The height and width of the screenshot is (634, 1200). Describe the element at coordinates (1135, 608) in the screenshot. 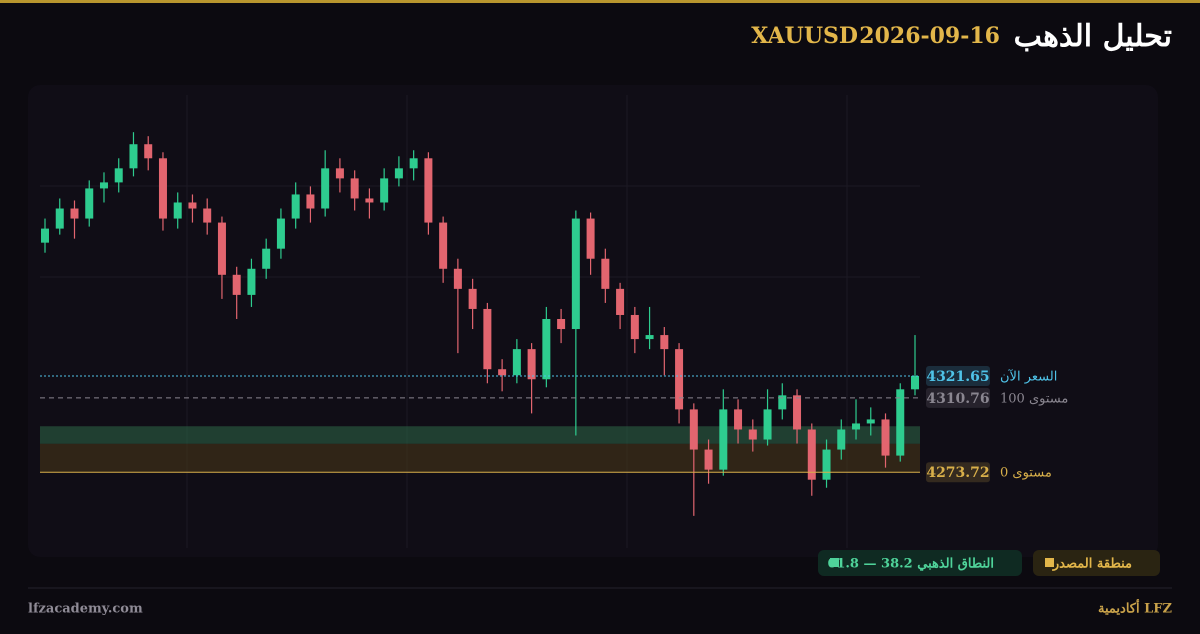

I see `footer-brand: LFZ أكاديمية` at that location.